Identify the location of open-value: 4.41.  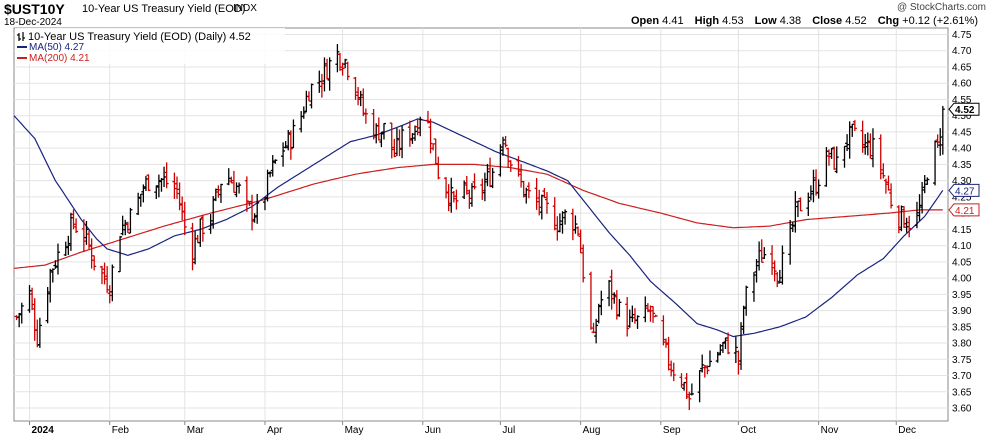
(673, 21).